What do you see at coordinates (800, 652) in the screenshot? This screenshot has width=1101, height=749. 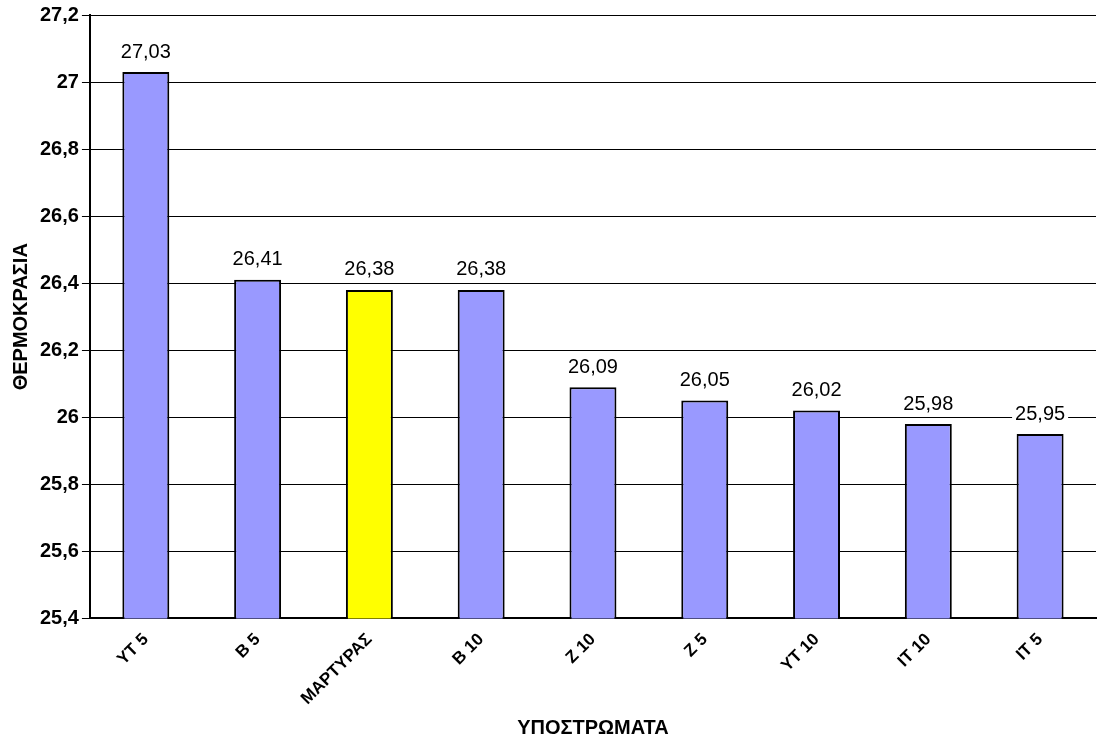 I see `x-tick-label: ΥΤ 10` at bounding box center [800, 652].